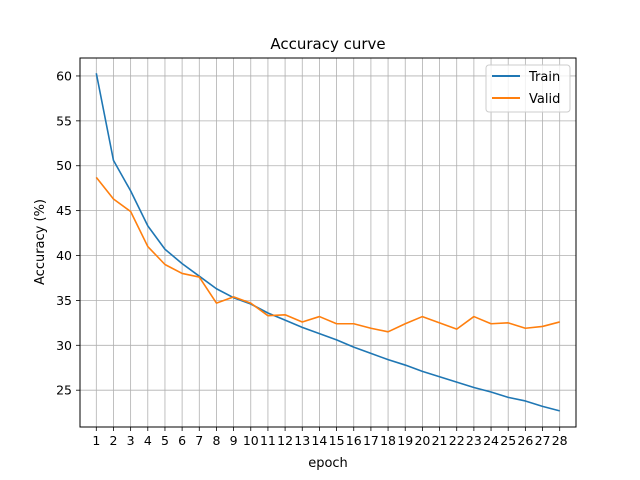  Describe the element at coordinates (354, 440) in the screenshot. I see `x-tick-label: 16` at that location.